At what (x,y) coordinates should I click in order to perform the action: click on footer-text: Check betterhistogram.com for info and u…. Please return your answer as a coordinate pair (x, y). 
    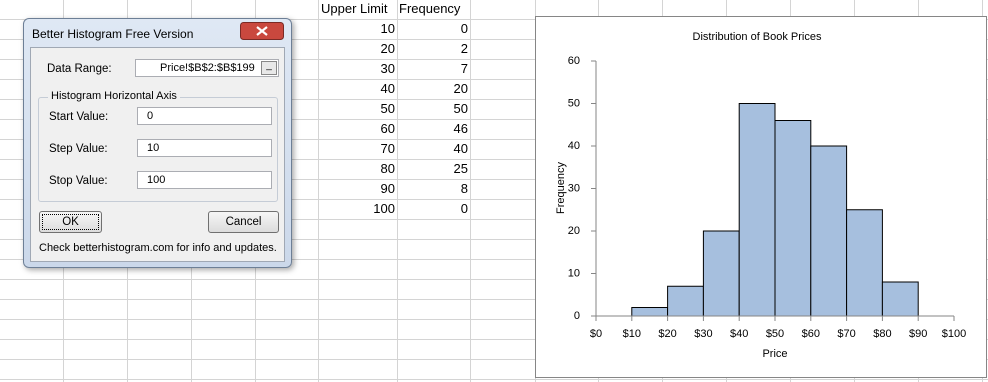
    Looking at the image, I should click on (158, 248).